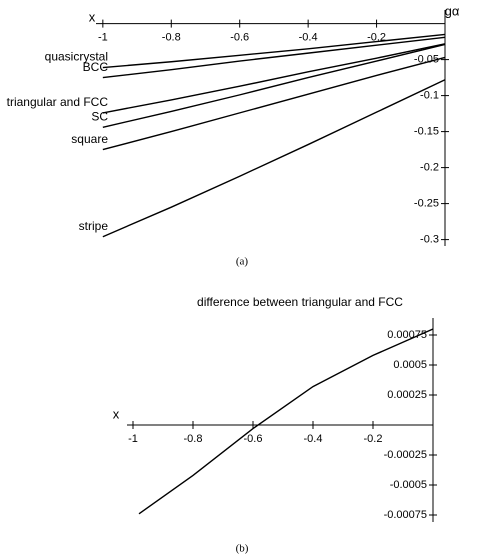  What do you see at coordinates (96, 67) in the screenshot?
I see `series-label: BCC` at bounding box center [96, 67].